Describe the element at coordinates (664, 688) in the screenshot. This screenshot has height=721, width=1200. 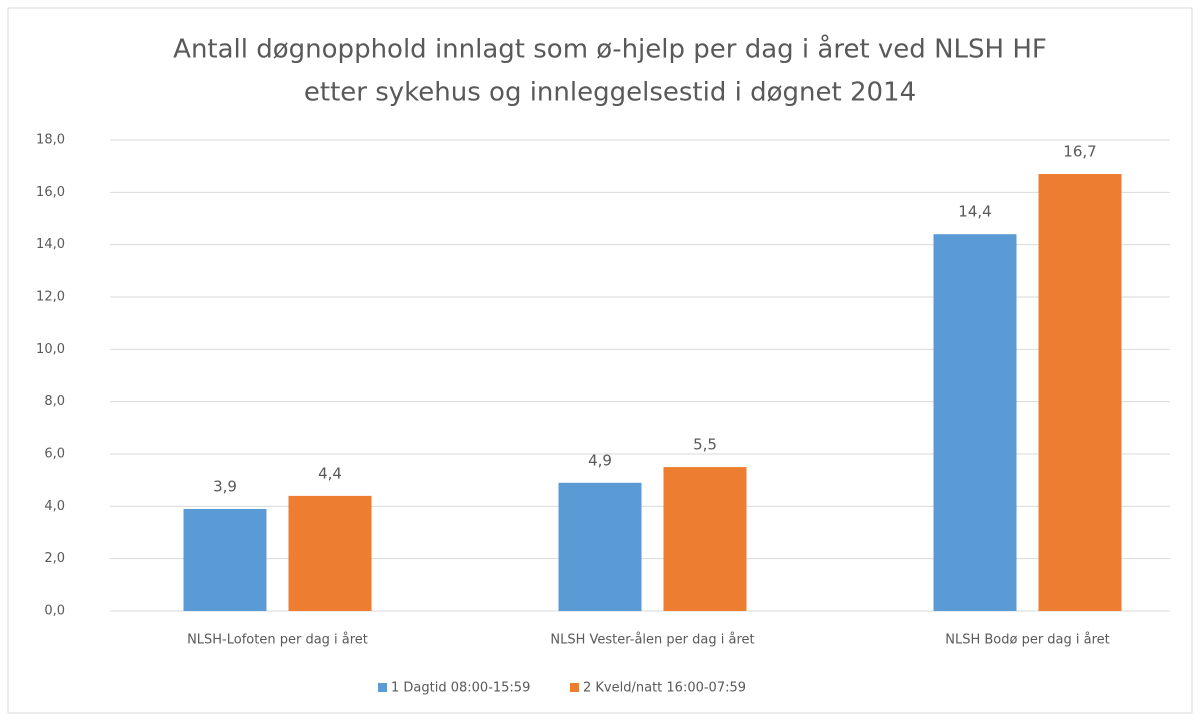
I see `legend-label: 2 Kveld/natt 16:00-07:59` at that location.